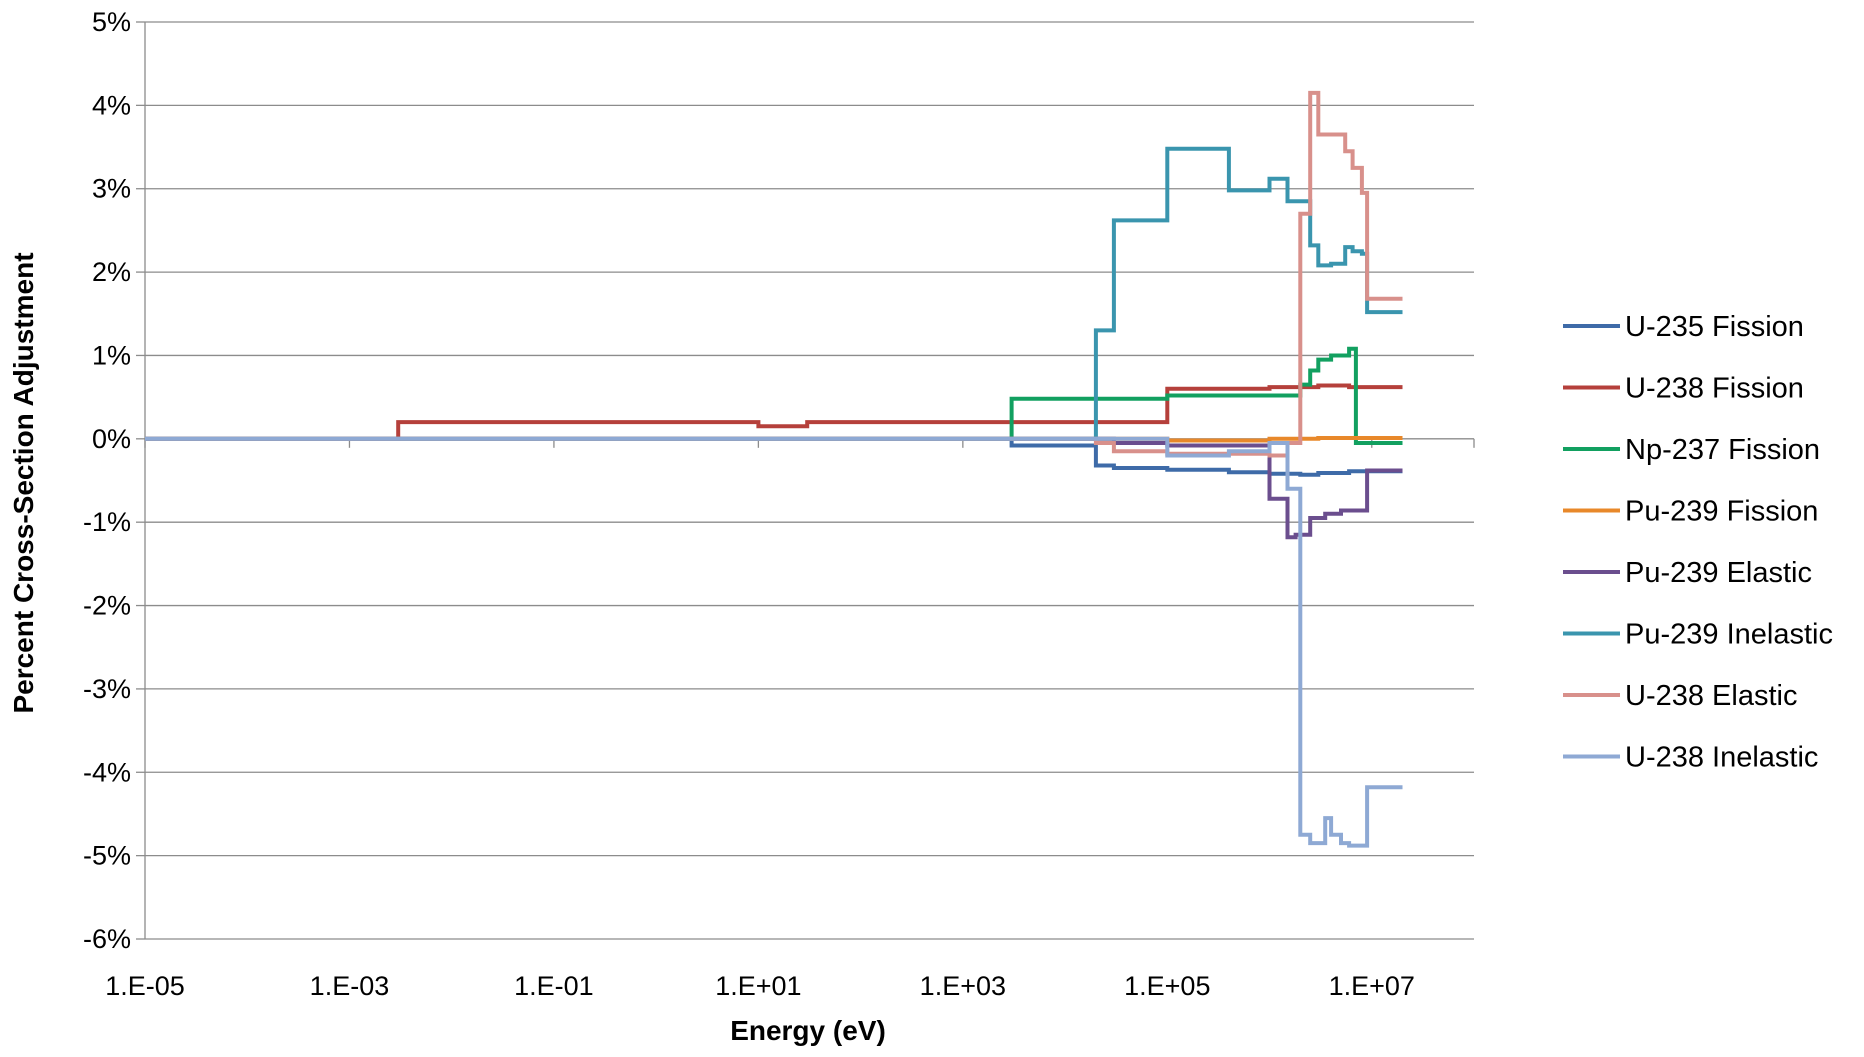 This screenshot has width=1864, height=1057. What do you see at coordinates (107, 689) in the screenshot?
I see `y-tick-label: -3%` at bounding box center [107, 689].